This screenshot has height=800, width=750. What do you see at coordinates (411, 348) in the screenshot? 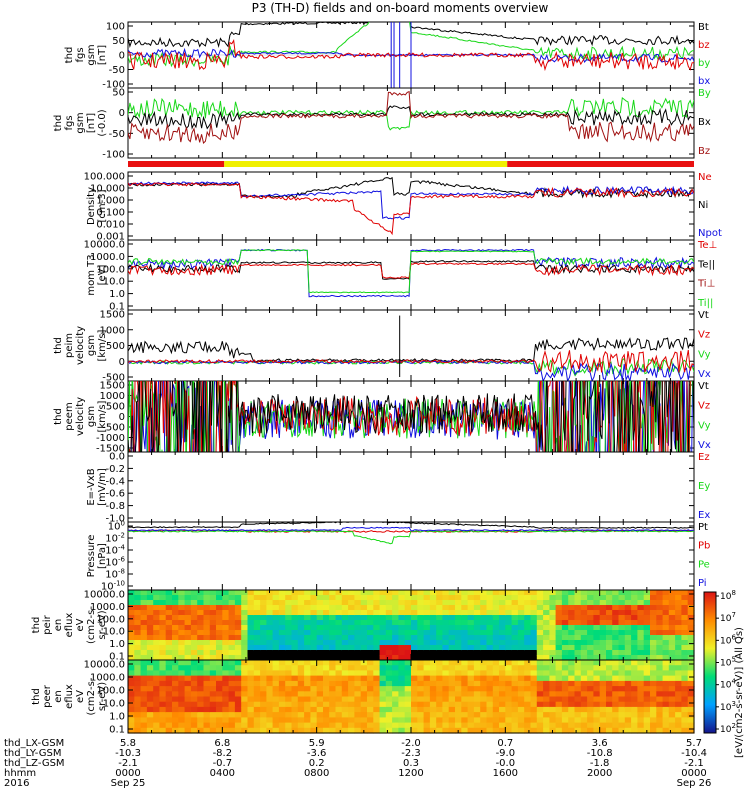
I see `series-group` at bounding box center [411, 348].